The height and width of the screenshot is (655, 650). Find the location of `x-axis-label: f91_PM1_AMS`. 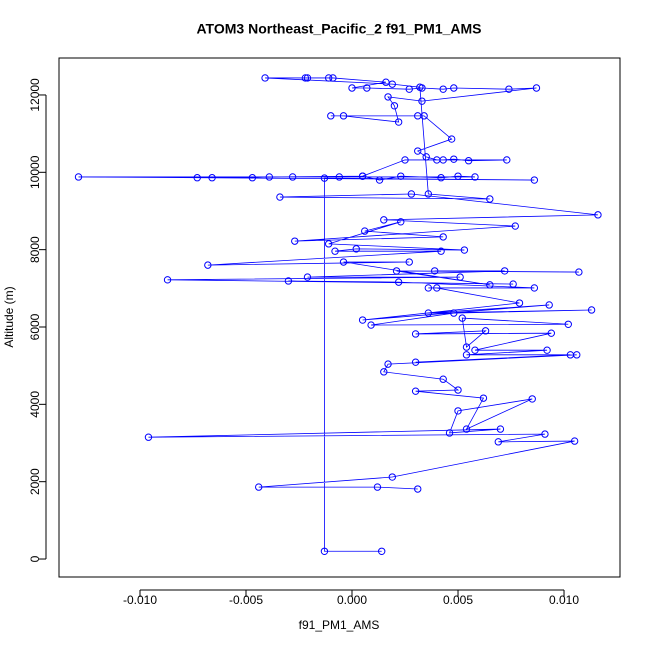

x-axis-label: f91_PM1_AMS is located at coordinates (339, 625).